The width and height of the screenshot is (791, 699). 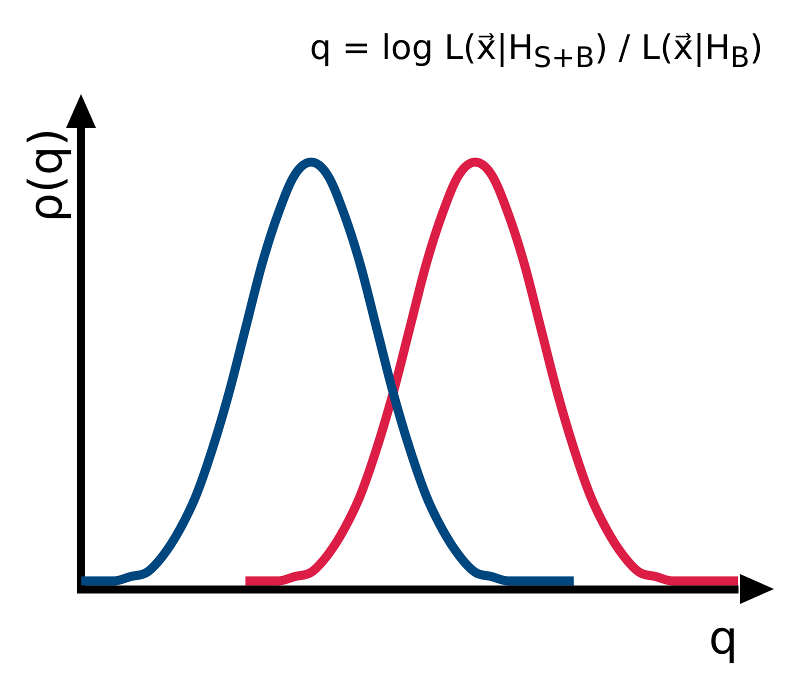 What do you see at coordinates (45, 175) in the screenshot?
I see `y-axis-title: ρ(q)` at bounding box center [45, 175].